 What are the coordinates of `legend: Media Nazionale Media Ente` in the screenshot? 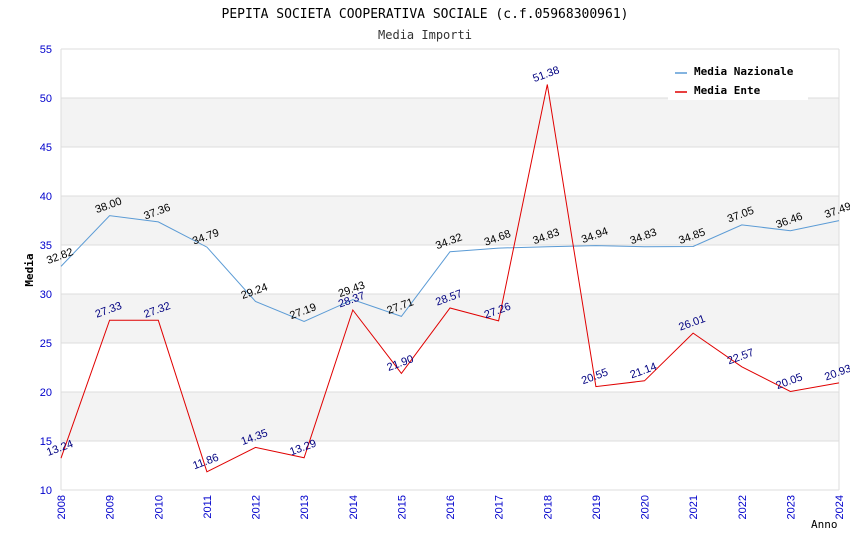 It's located at (738, 80).